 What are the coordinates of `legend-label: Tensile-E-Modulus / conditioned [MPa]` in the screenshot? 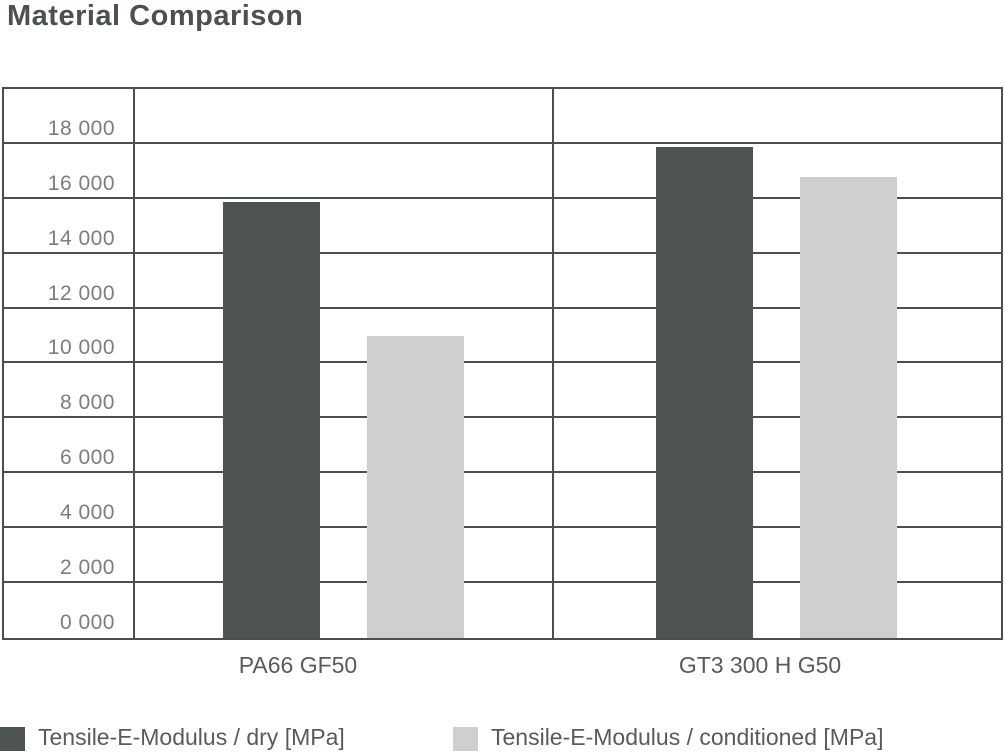 It's located at (687, 737).